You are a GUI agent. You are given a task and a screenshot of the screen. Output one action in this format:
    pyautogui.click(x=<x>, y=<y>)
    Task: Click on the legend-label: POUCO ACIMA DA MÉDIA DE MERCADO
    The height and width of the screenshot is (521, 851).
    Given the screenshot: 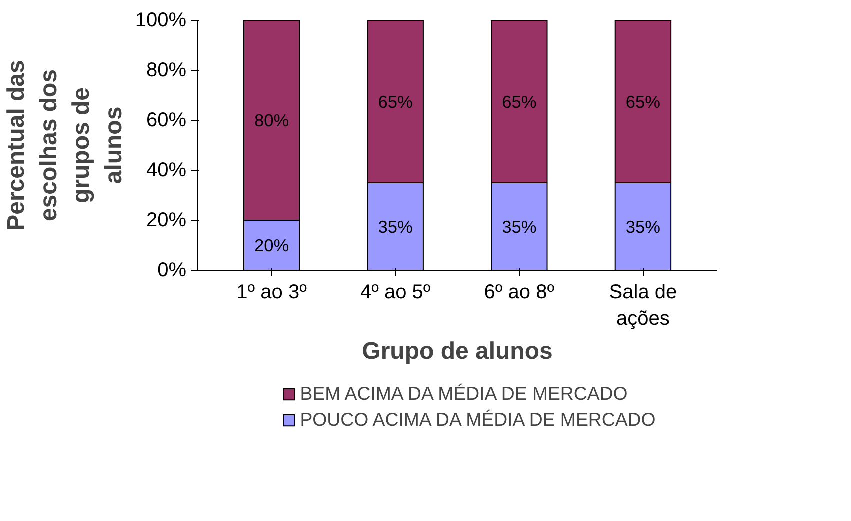 What is the action you would take?
    pyautogui.click(x=478, y=420)
    